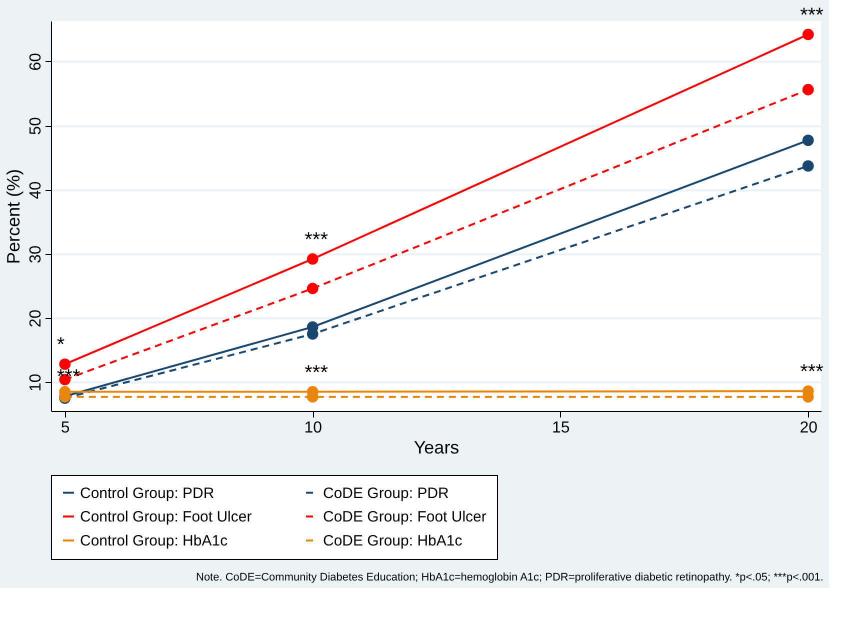 The height and width of the screenshot is (638, 866). What do you see at coordinates (404, 517) in the screenshot?
I see `legend-label: CoDE Group: Foot Ulcer` at bounding box center [404, 517].